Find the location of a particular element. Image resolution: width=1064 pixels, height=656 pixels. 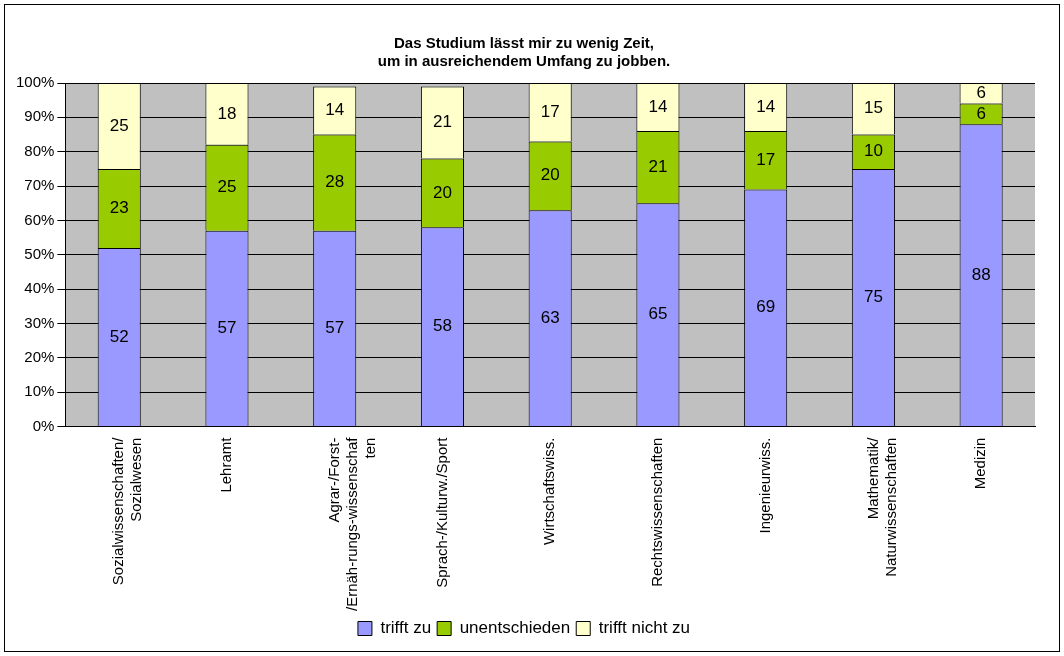

data-label: 10 is located at coordinates (873, 151).